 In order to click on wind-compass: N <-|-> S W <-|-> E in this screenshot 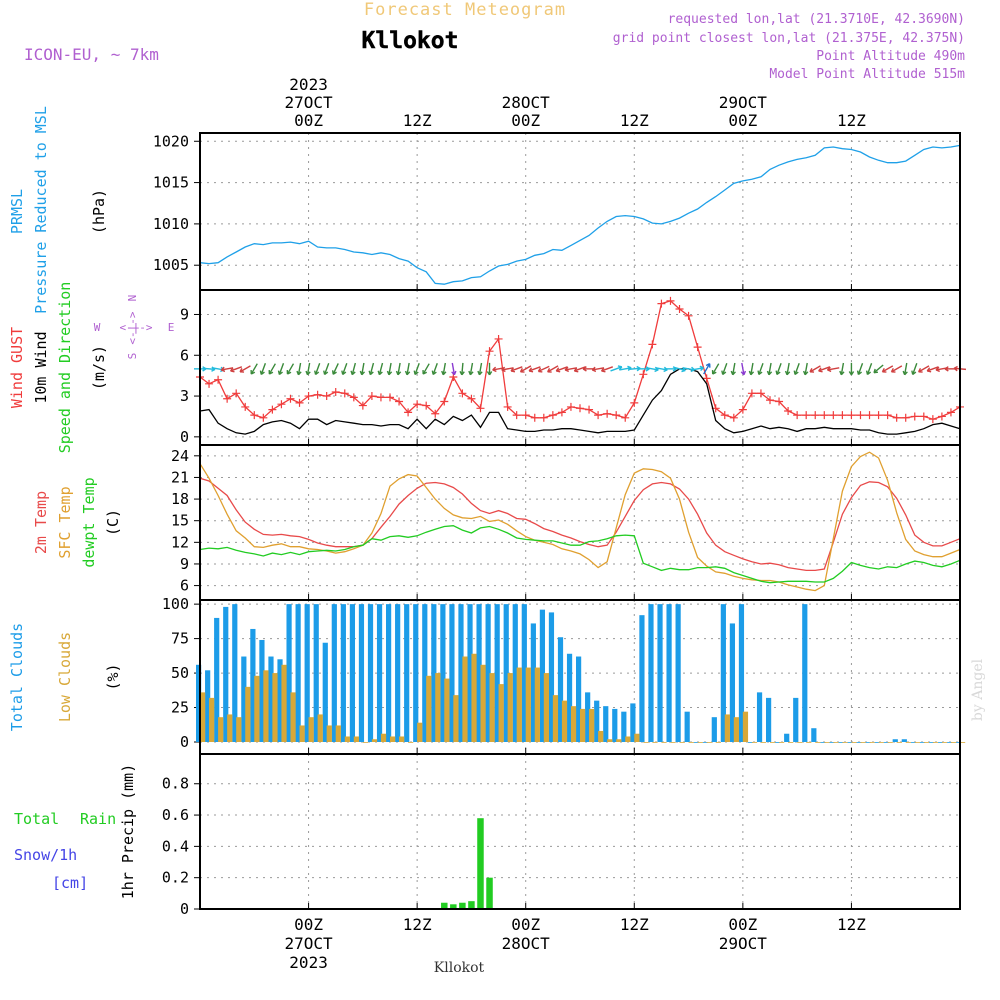, I will do `click(134, 327)`.